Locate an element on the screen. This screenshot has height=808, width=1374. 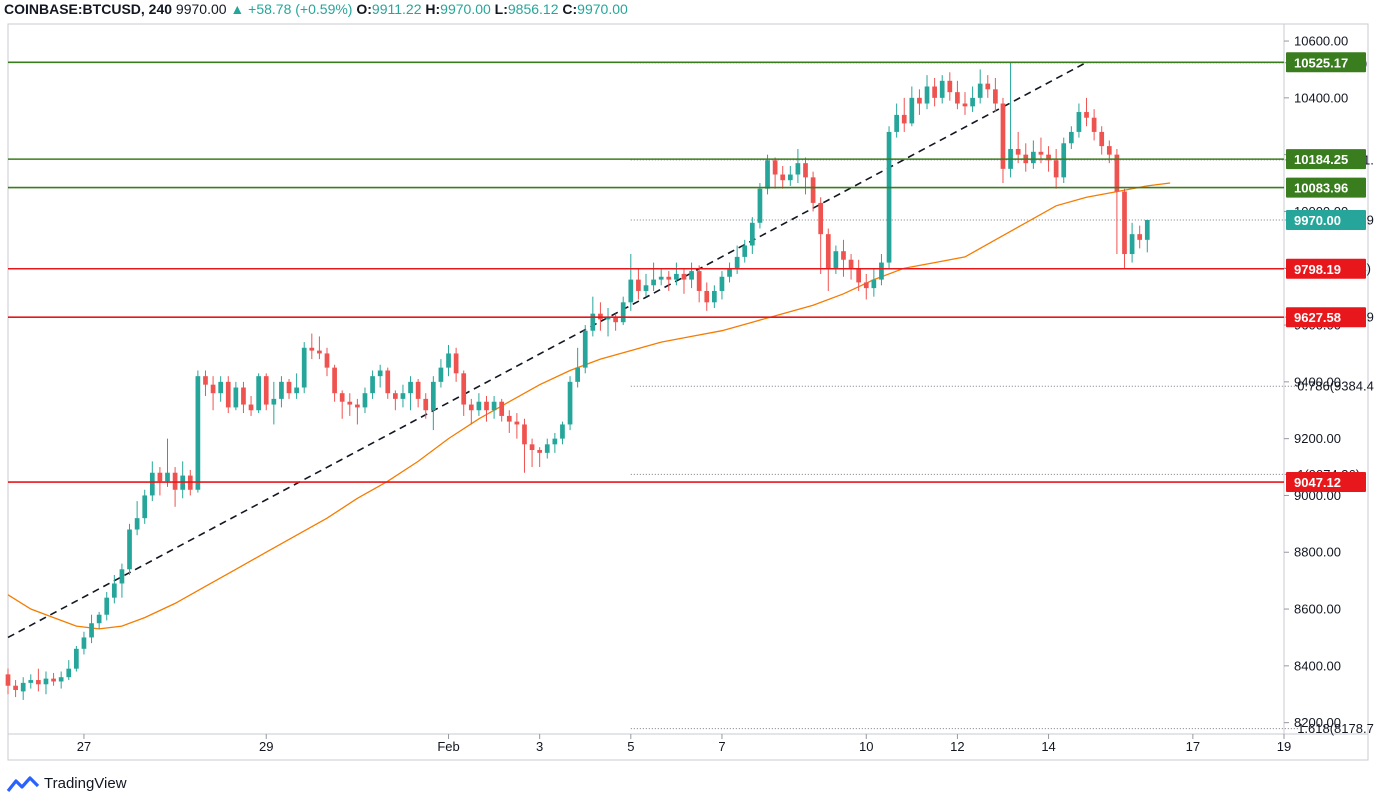
resistance-price-label: 10525.17 is located at coordinates (1326, 62).